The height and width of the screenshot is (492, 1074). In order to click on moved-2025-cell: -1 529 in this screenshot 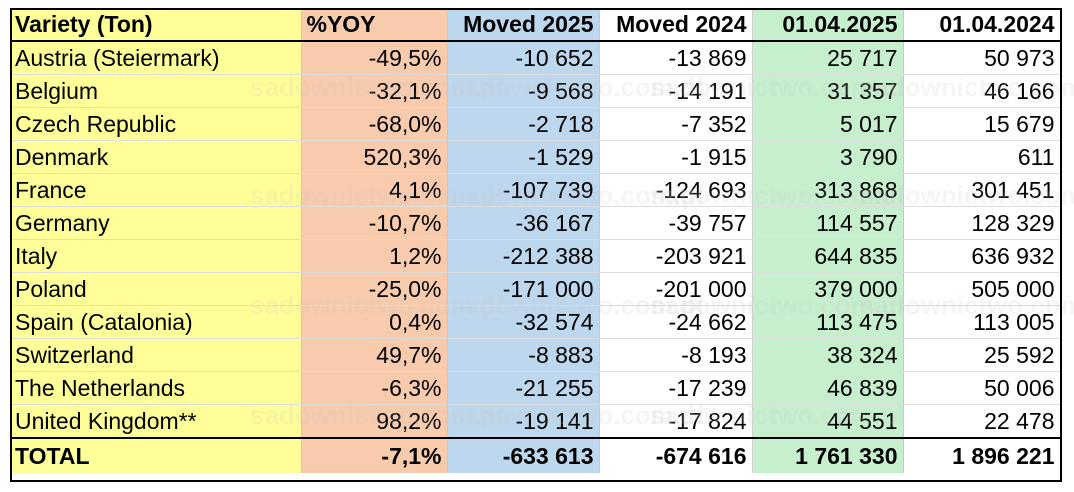, I will do `click(523, 157)`.